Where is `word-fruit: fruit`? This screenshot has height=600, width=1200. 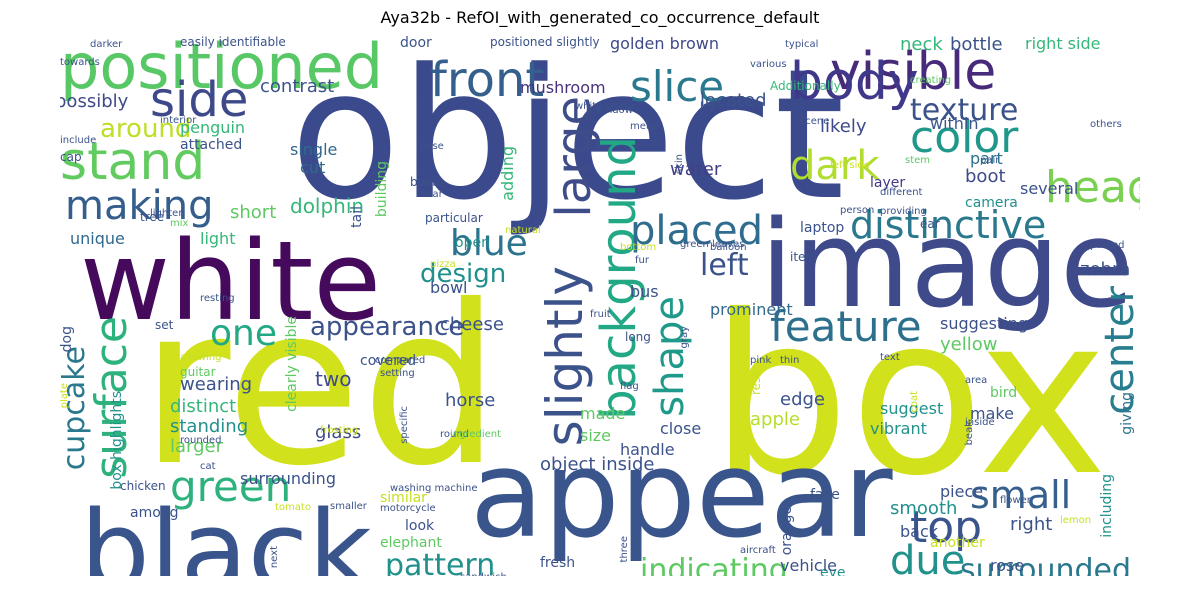 word-fruit: fruit is located at coordinates (600, 314).